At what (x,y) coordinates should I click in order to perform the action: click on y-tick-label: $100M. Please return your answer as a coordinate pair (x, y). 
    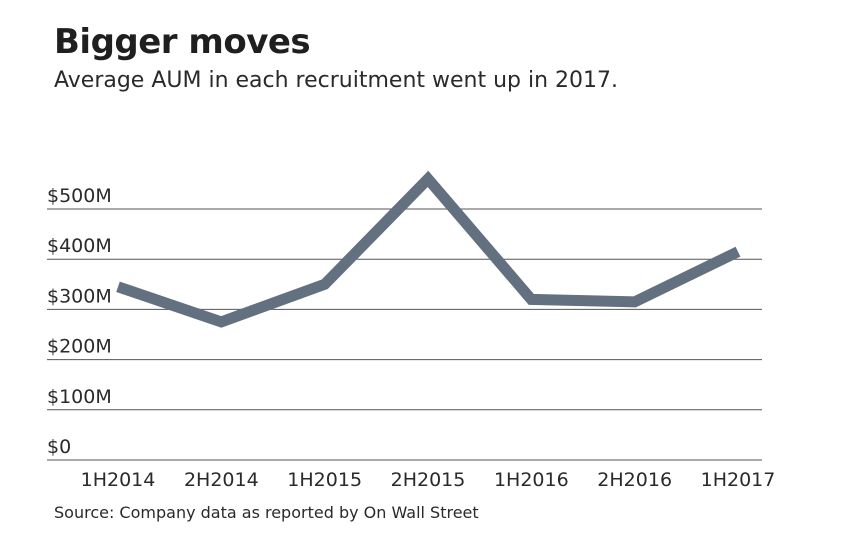
    Looking at the image, I should click on (79, 397).